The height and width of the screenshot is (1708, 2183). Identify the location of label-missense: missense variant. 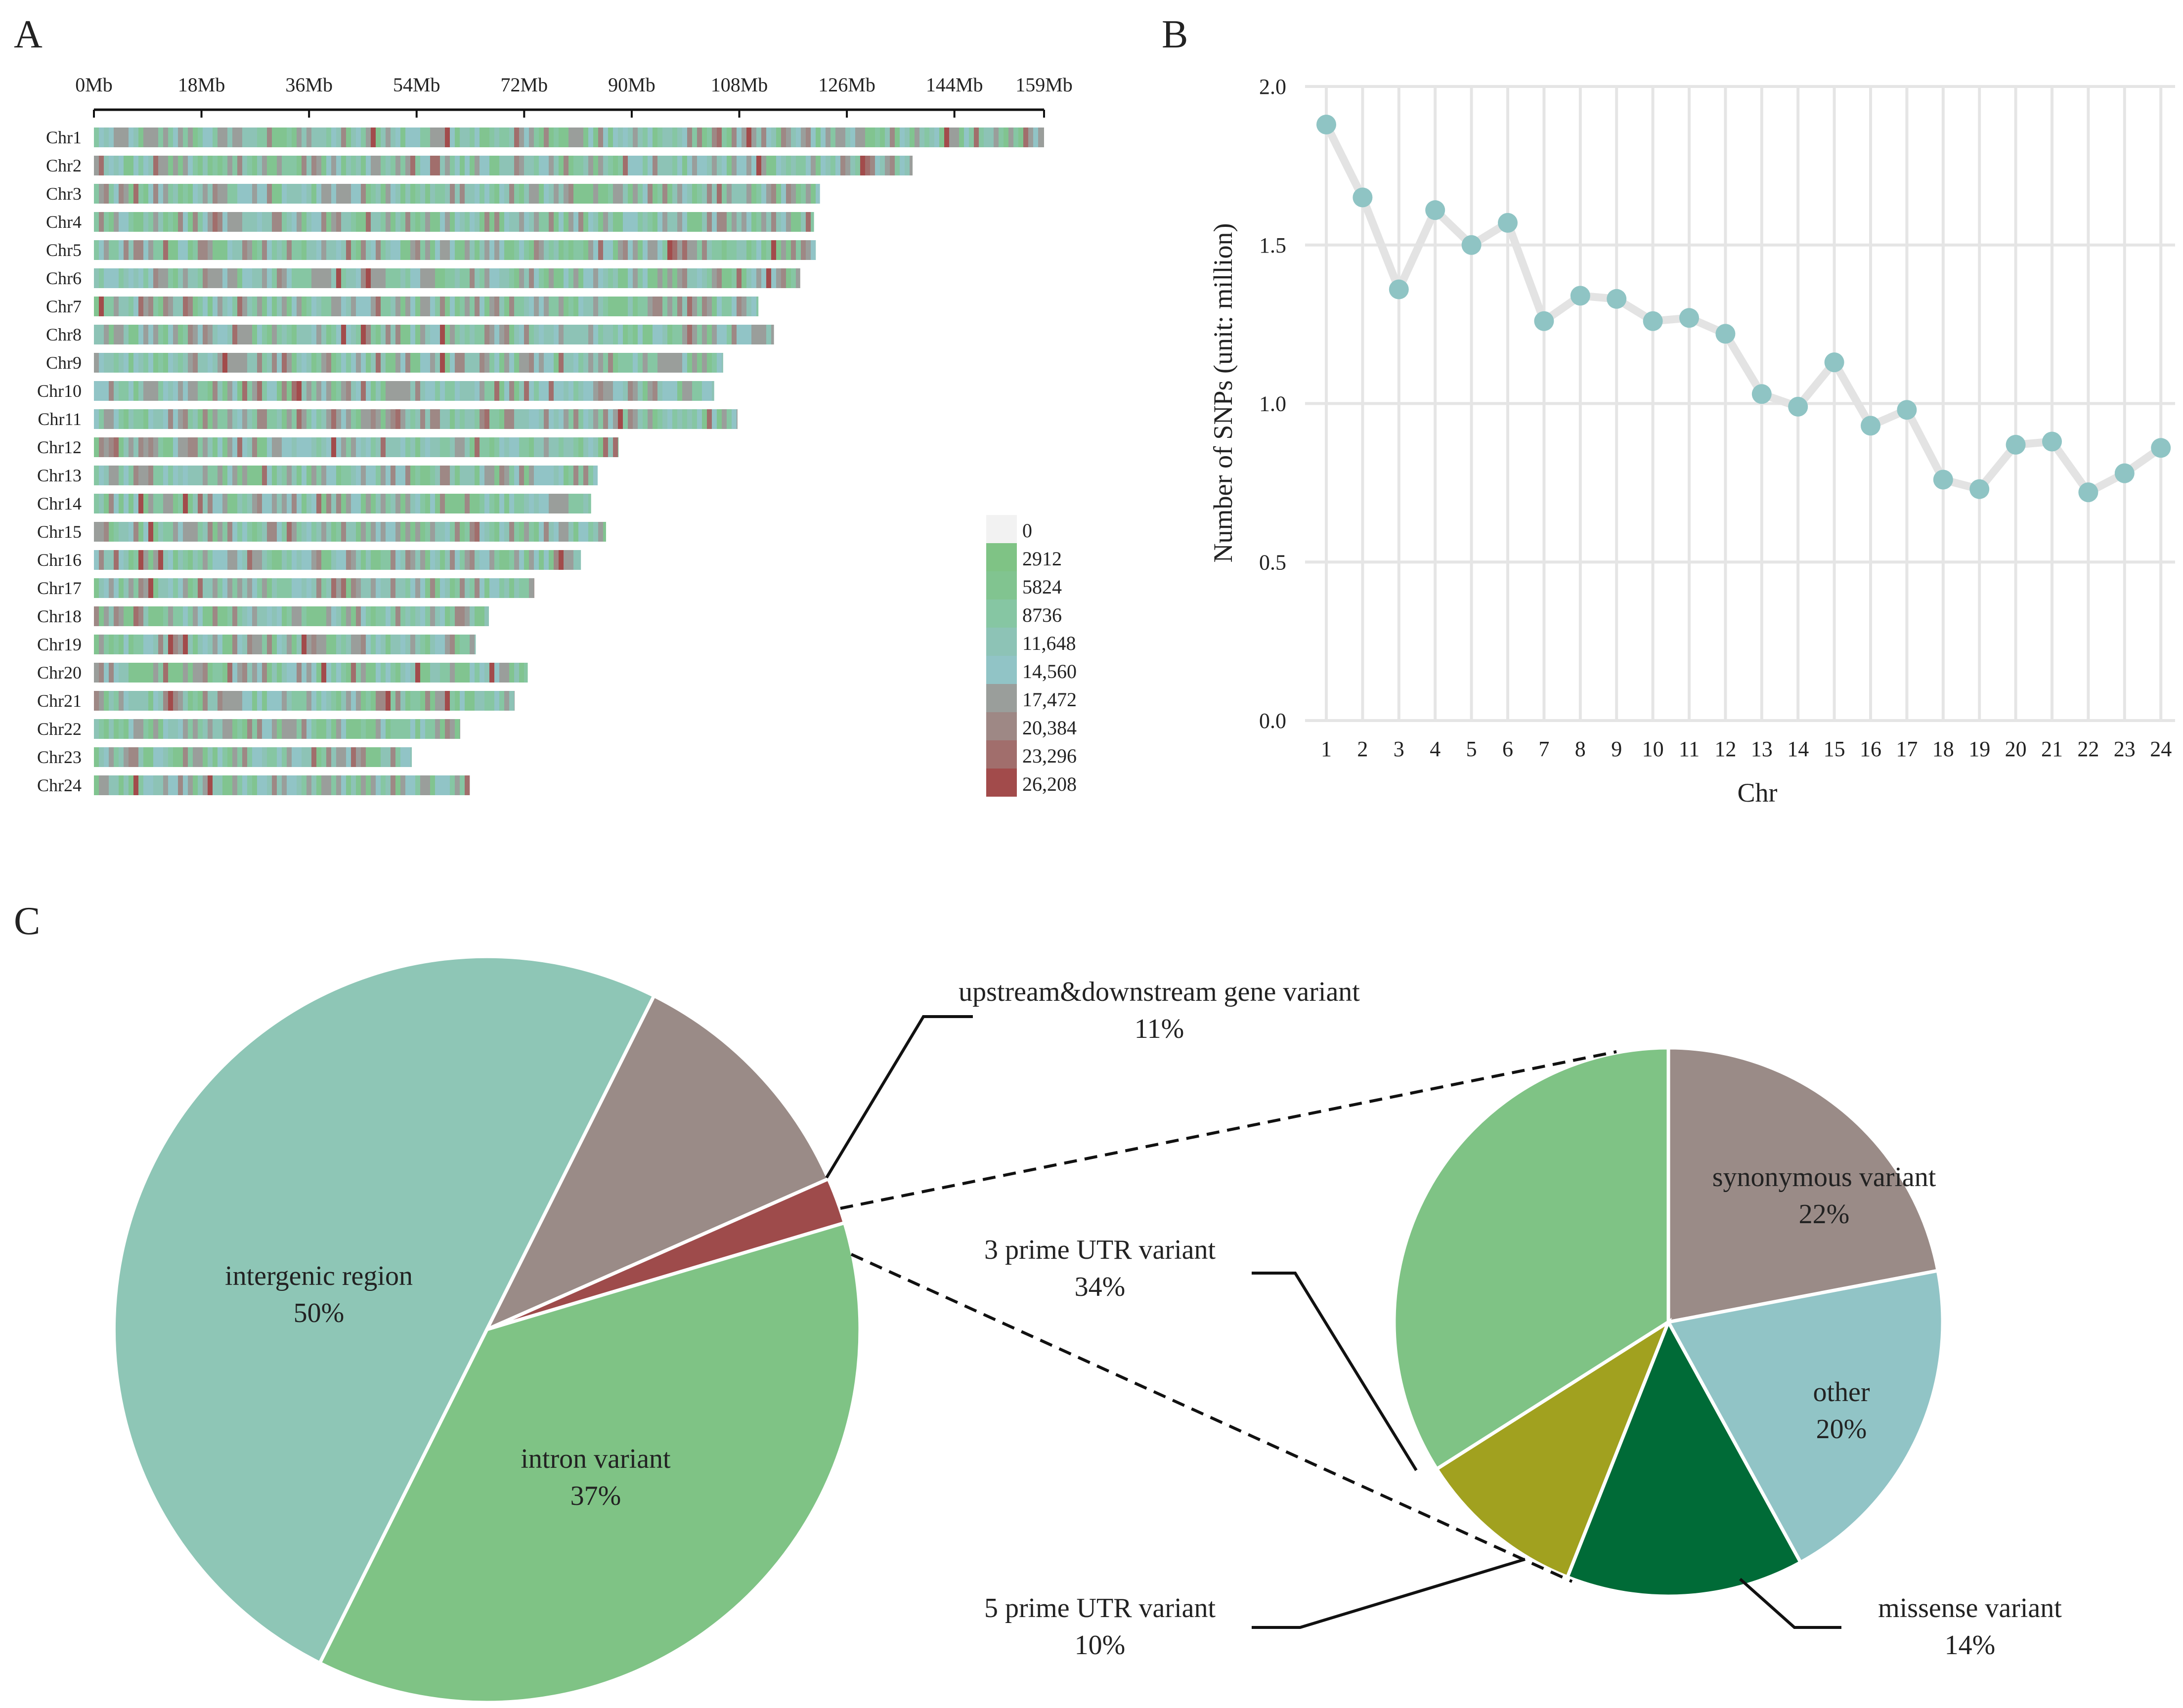
(1970, 1608).